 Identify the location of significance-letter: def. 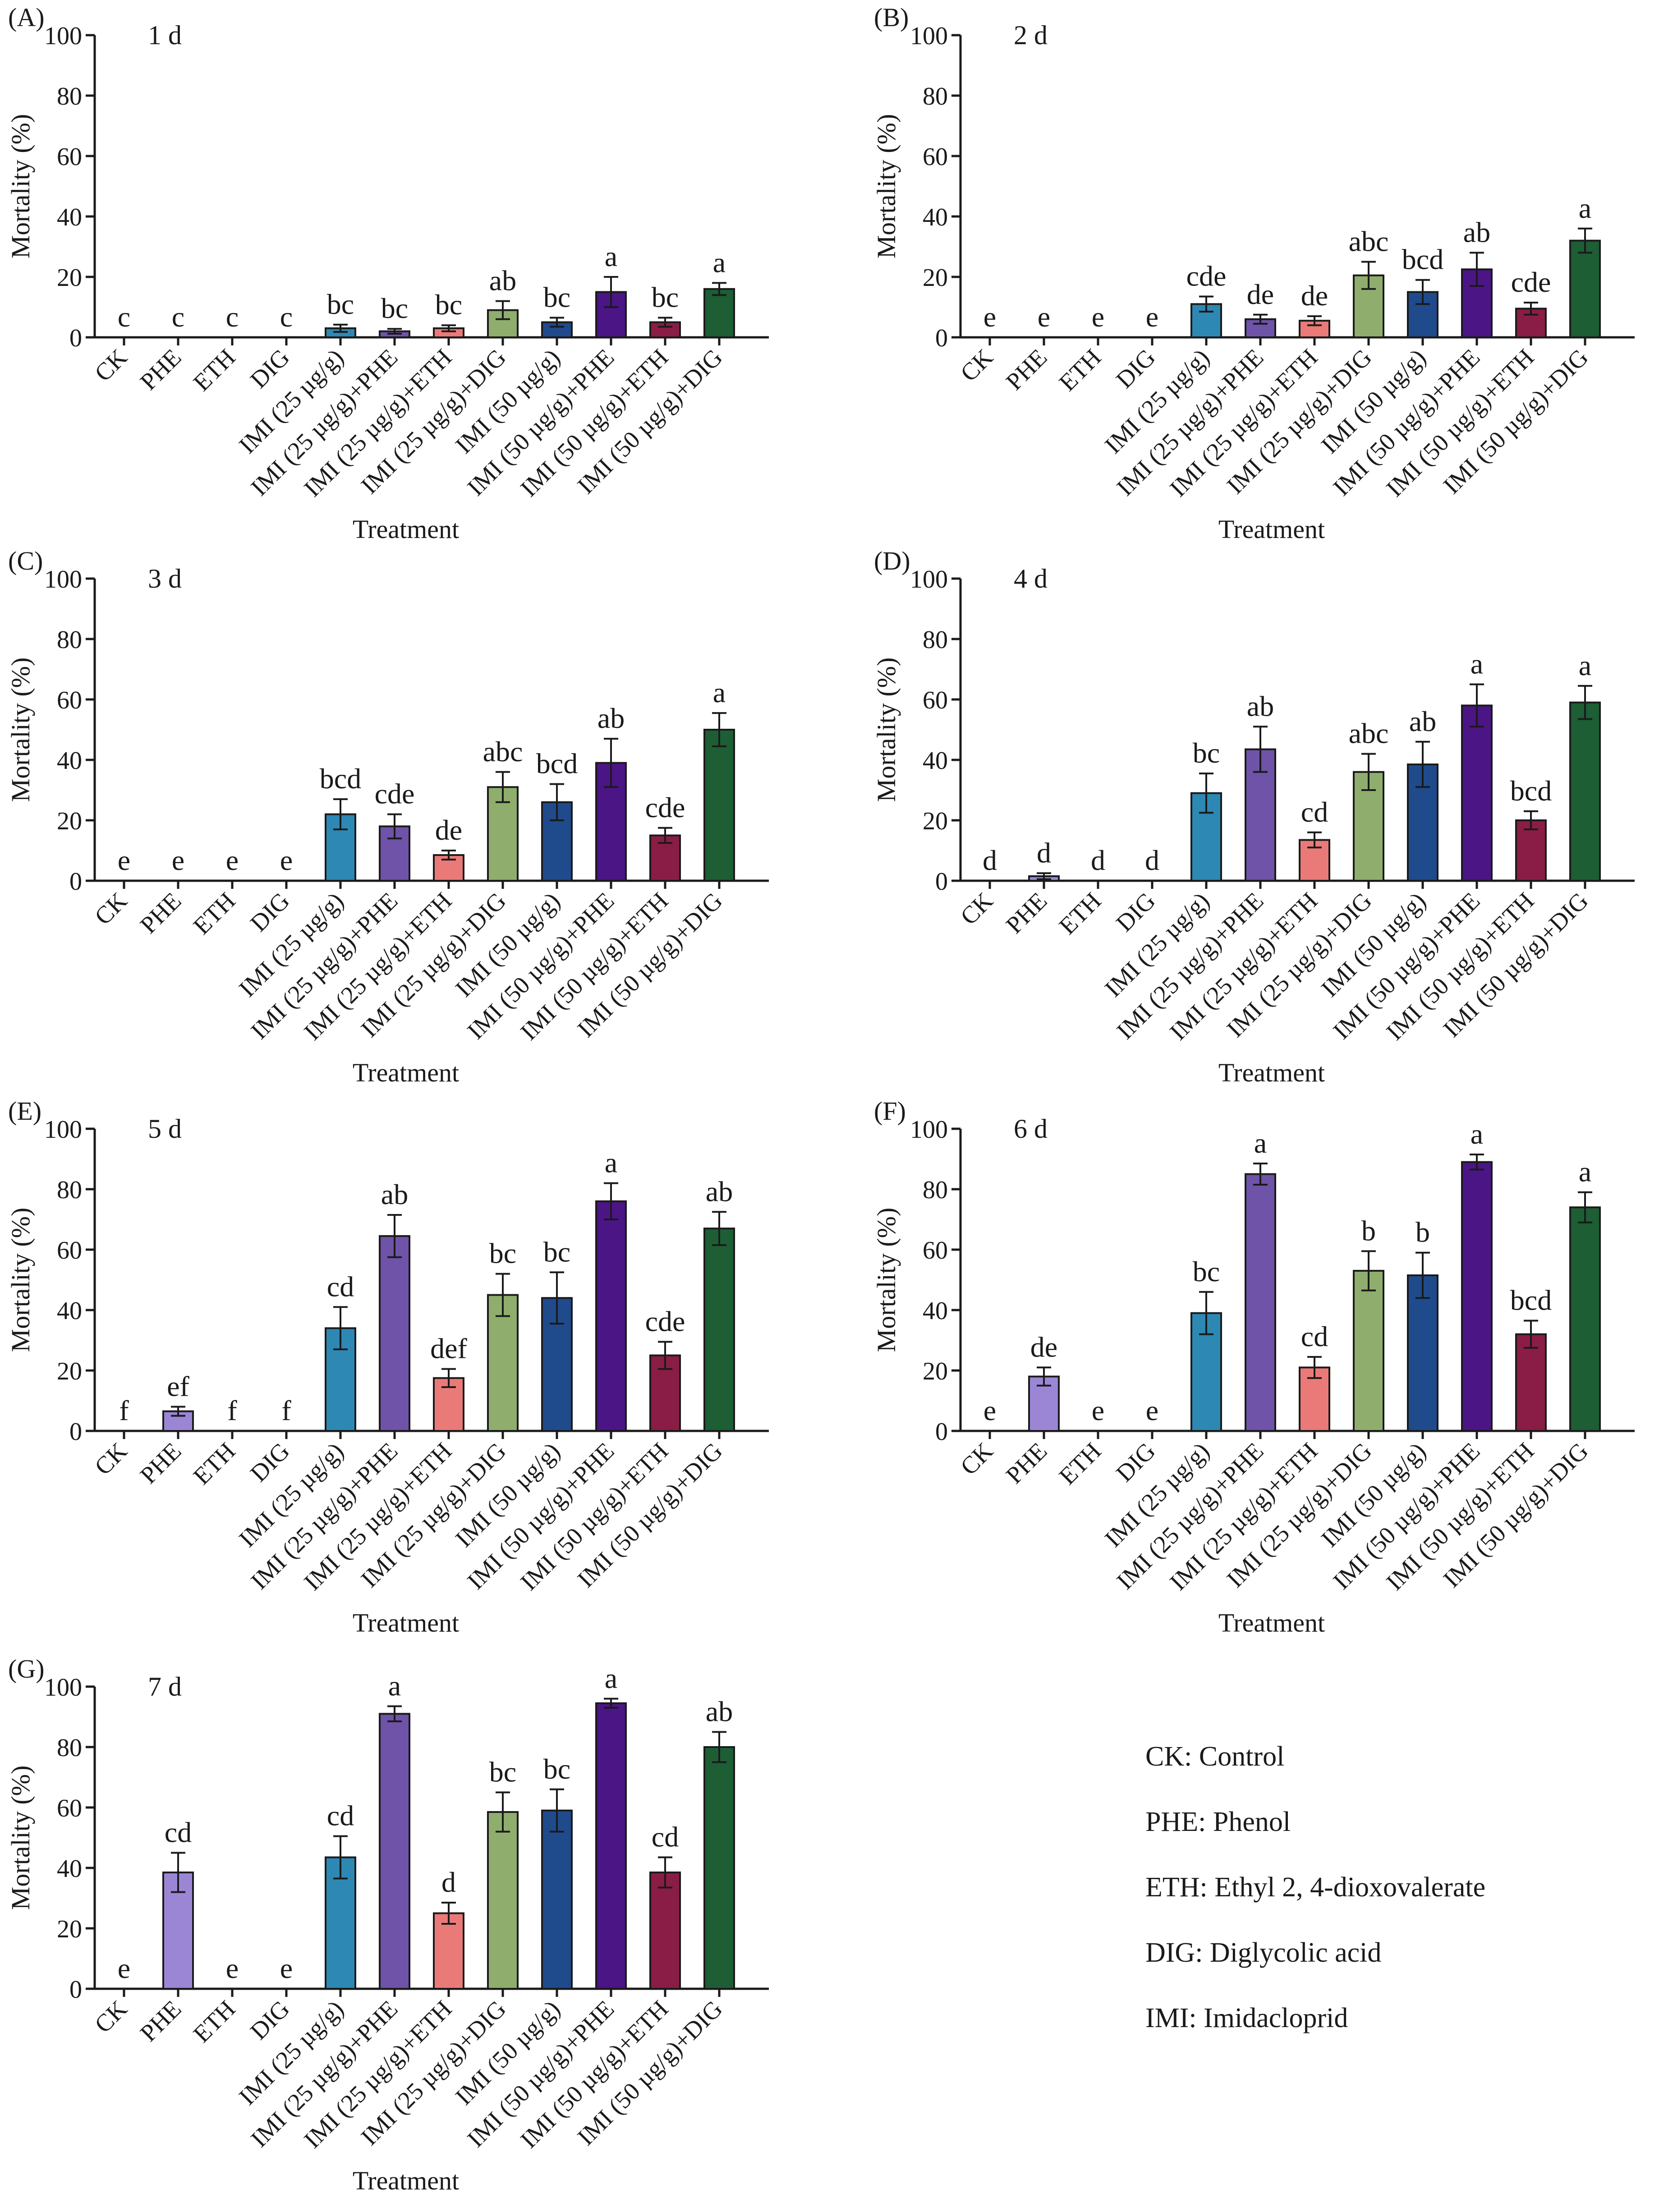
(449, 1349).